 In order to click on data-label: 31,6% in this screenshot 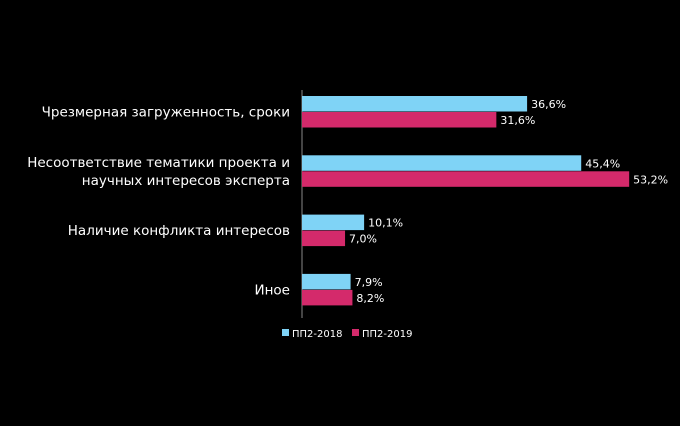, I will do `click(517, 120)`.